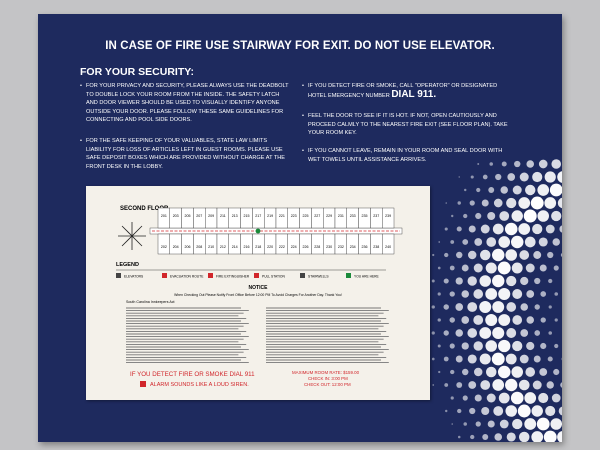 The height and width of the screenshot is (450, 600). What do you see at coordinates (388, 247) in the screenshot?
I see `room-number: 240` at bounding box center [388, 247].